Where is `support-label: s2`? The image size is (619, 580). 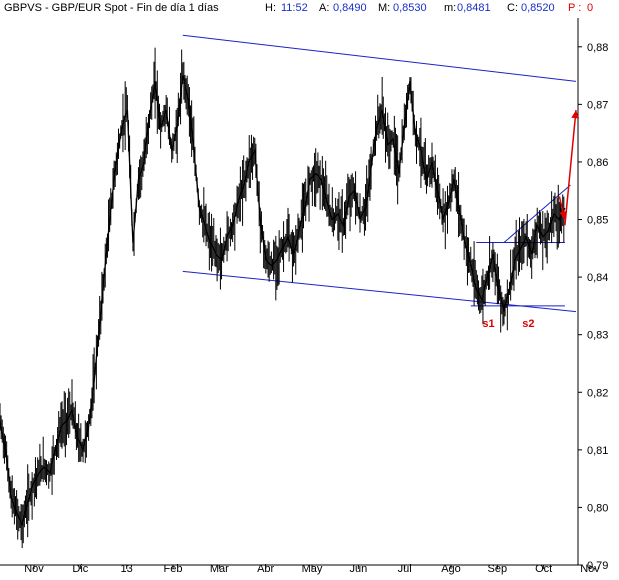
support-label: s2 is located at coordinates (528, 324).